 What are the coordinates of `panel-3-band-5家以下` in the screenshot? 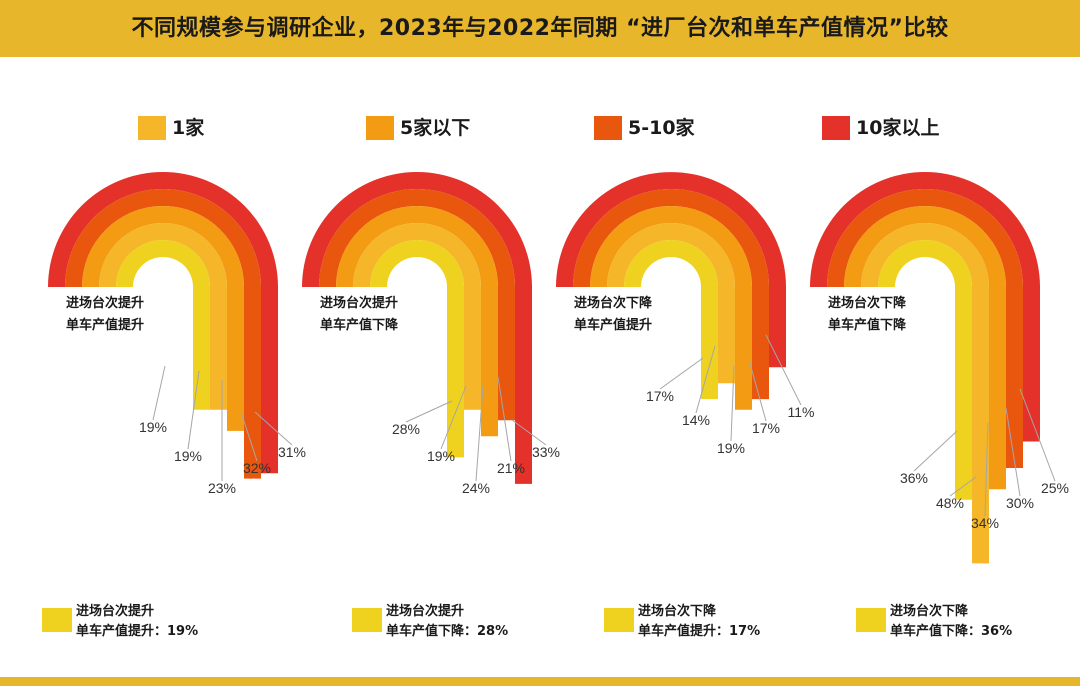 It's located at (671, 308).